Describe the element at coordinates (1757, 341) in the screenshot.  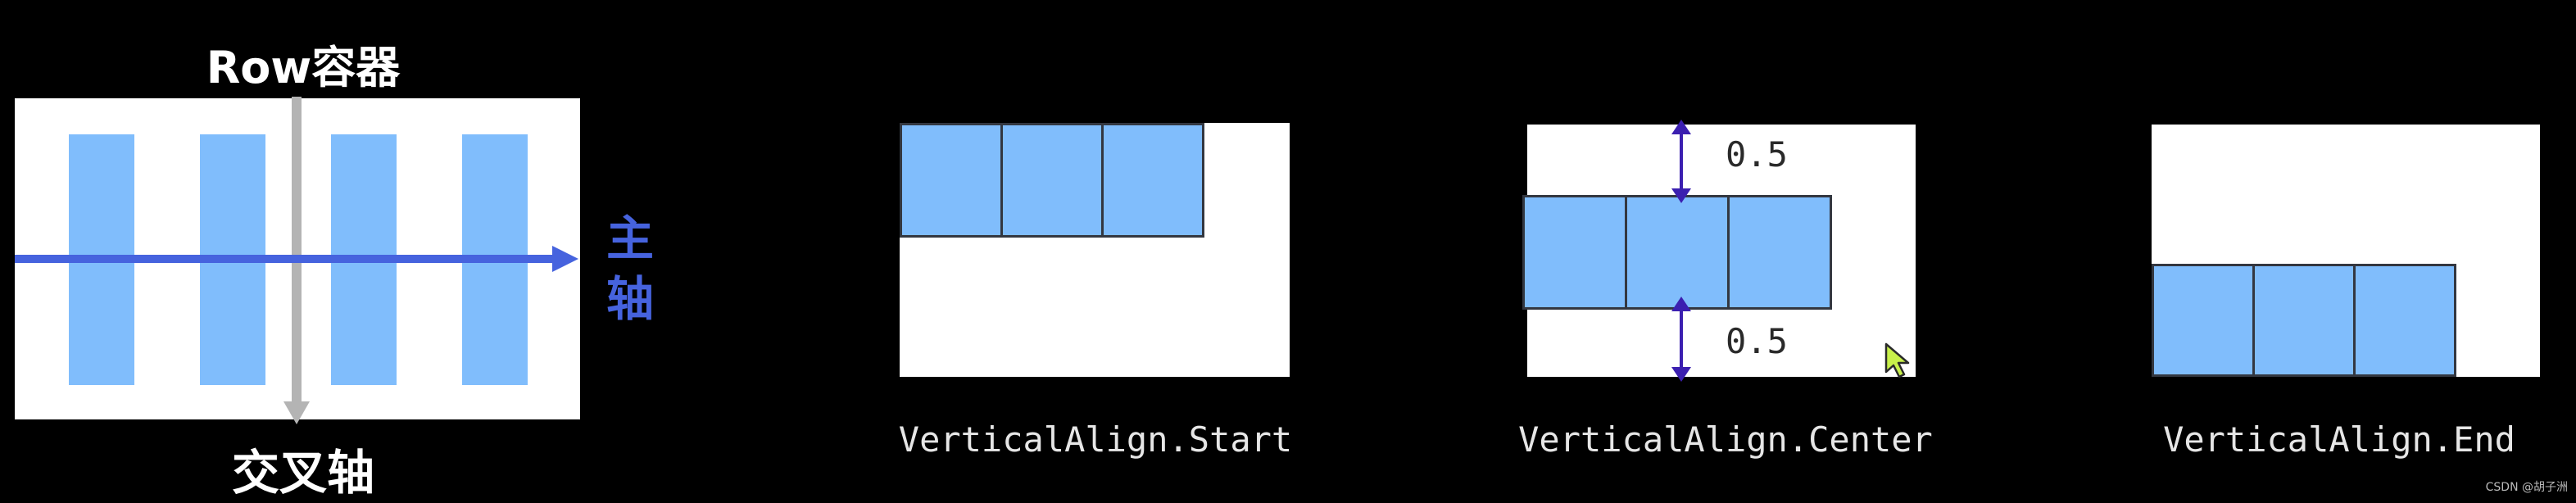
I see `center-bottom-gap-label: 0.5` at that location.